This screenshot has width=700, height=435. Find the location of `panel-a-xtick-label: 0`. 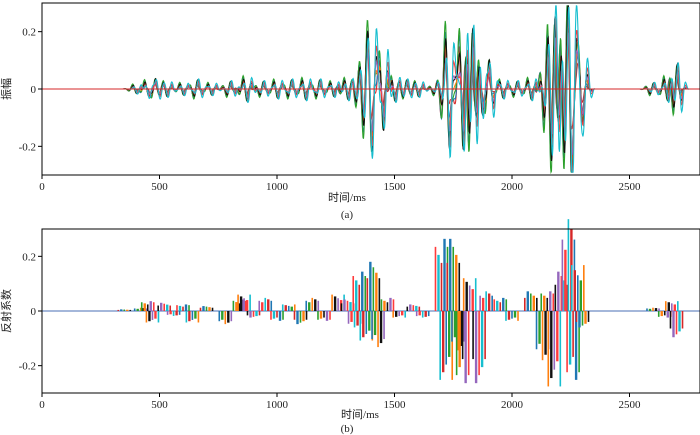

panel-a-xtick-label: 0 is located at coordinates (42, 187).